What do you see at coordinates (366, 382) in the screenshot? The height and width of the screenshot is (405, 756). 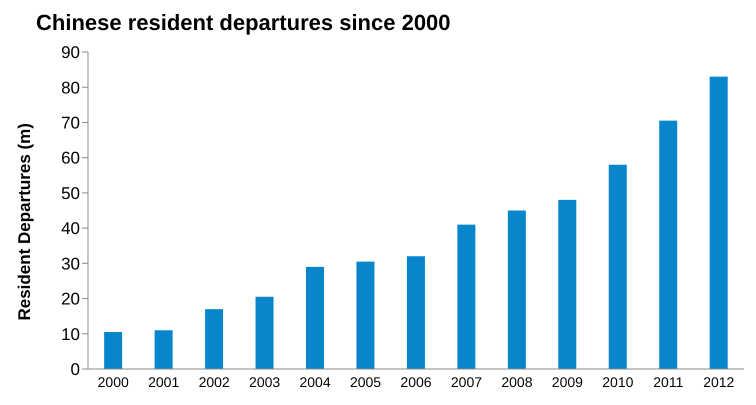 I see `x-tick-label: 2005` at bounding box center [366, 382].